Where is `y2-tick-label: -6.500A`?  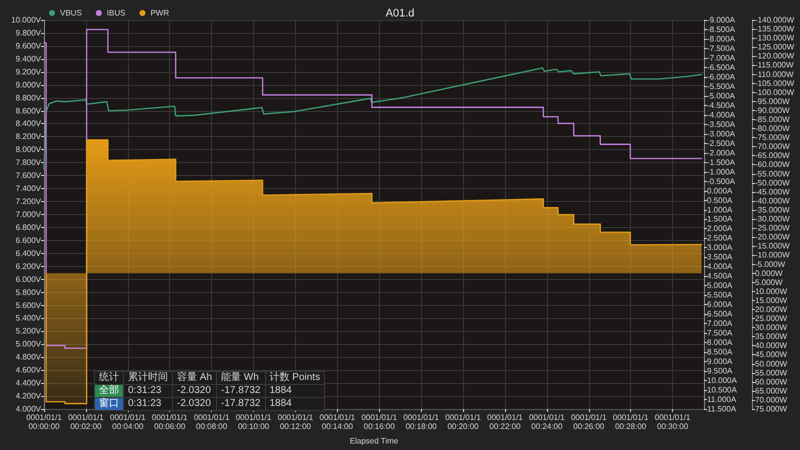
y2-tick-label: -6.500A is located at coordinates (721, 67).